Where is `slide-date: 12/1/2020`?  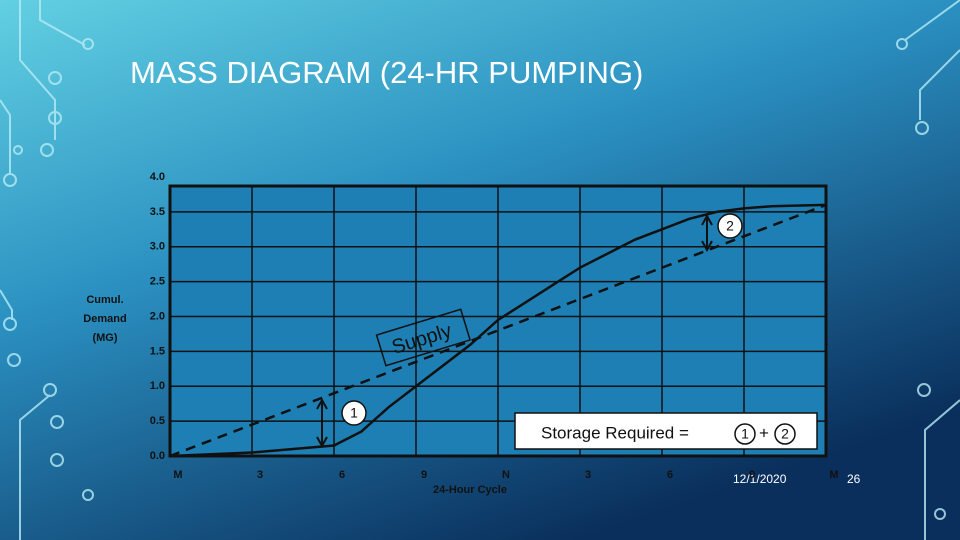
slide-date: 12/1/2020 is located at coordinates (760, 479).